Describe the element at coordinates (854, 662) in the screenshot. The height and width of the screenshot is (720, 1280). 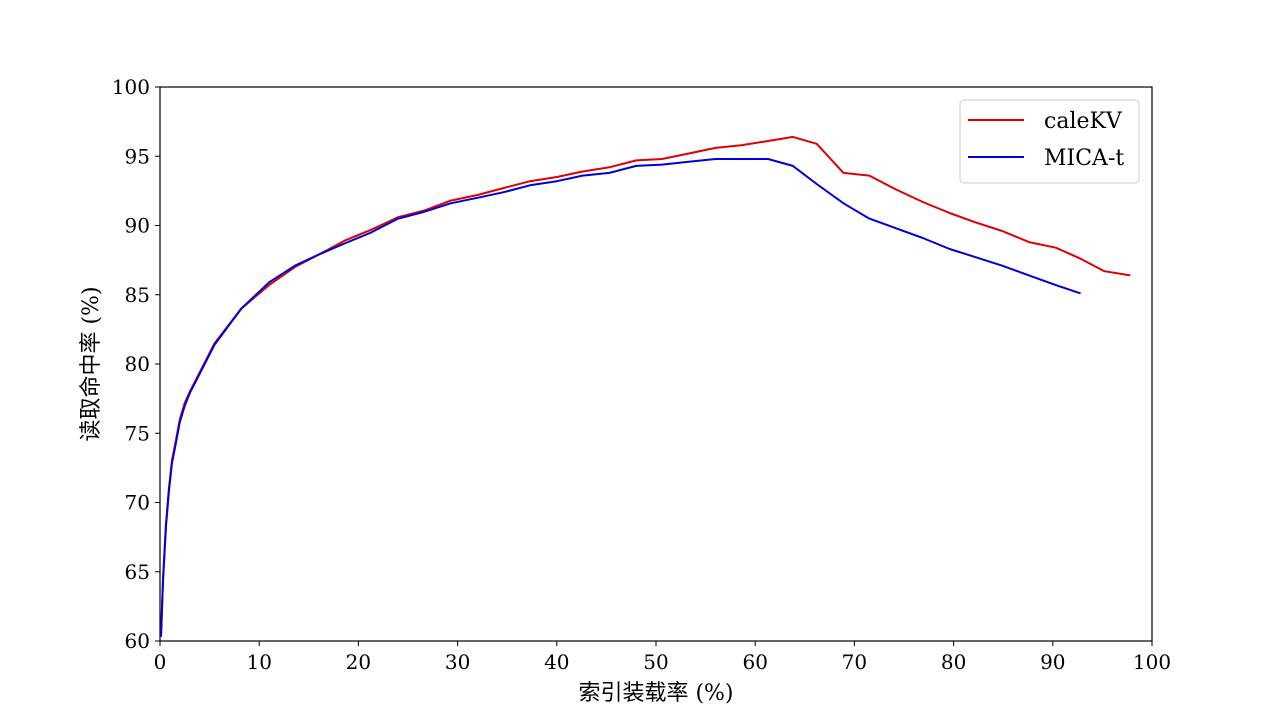
I see `x-tick-label: 70` at that location.